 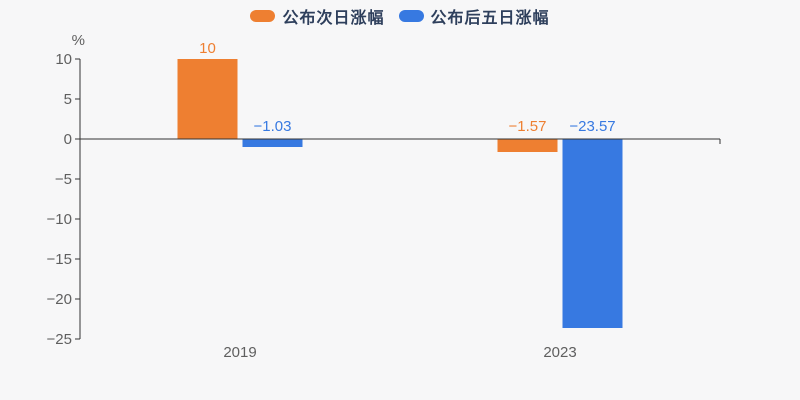 I want to click on legend-item-next-day-change: 公布次日涨幅, so click(x=317, y=16).